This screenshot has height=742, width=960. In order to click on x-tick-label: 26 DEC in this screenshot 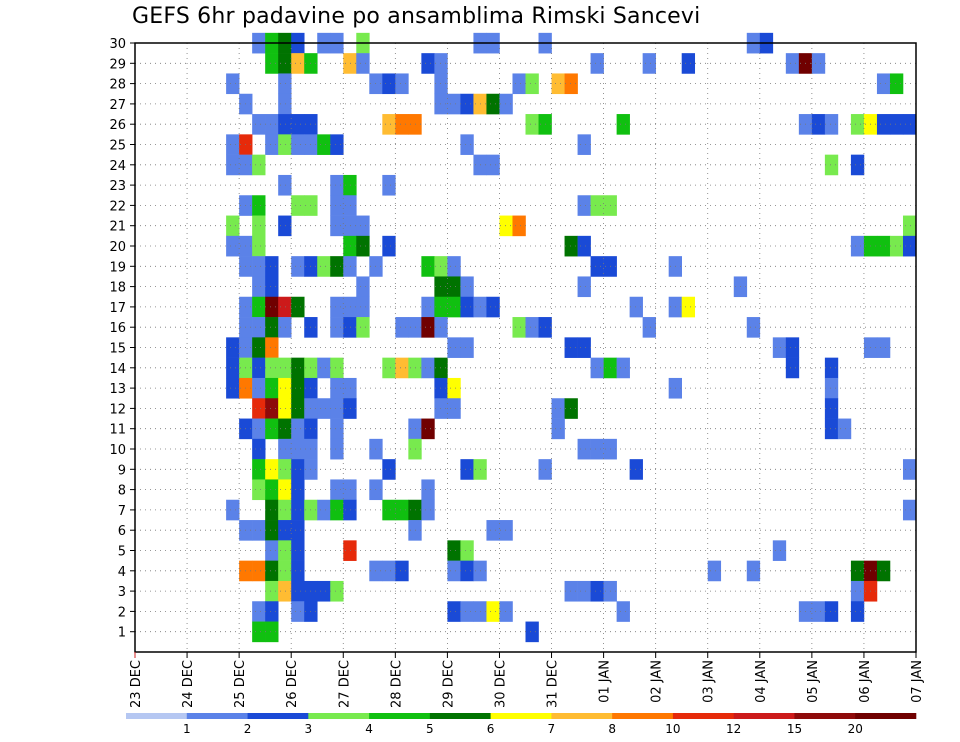, I will do `click(292, 684)`.